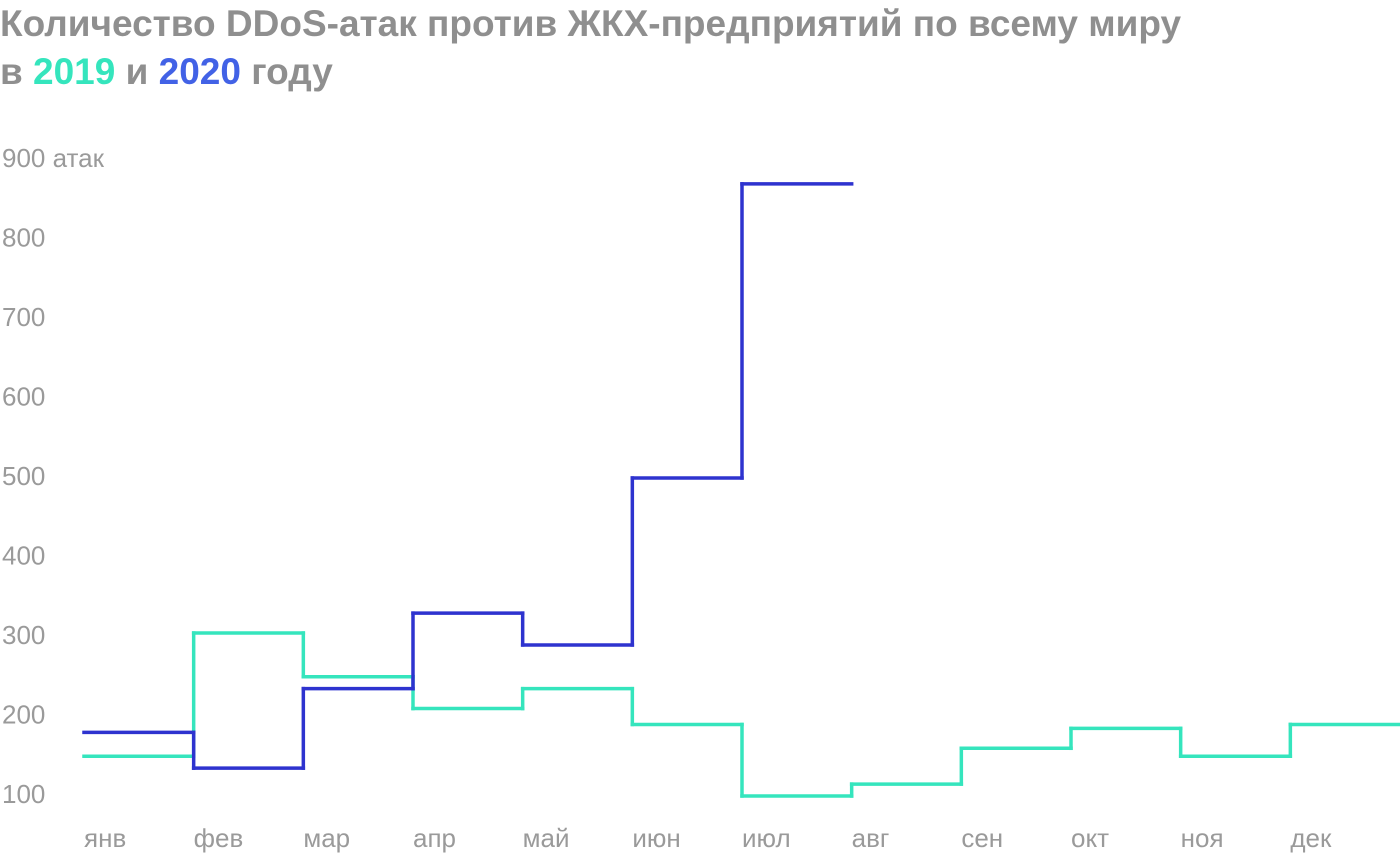 This screenshot has width=1400, height=860. Describe the element at coordinates (766, 838) in the screenshot. I see `x-tick-label: июл` at that location.